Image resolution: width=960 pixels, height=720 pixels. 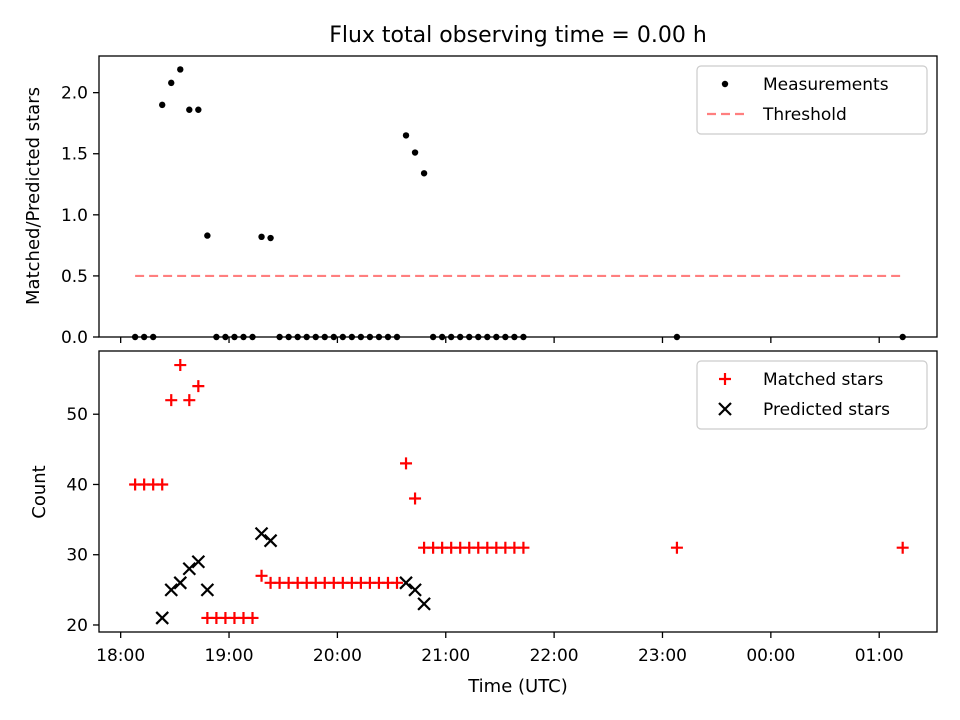 I want to click on x-tick-label: 19:00, so click(x=229, y=656).